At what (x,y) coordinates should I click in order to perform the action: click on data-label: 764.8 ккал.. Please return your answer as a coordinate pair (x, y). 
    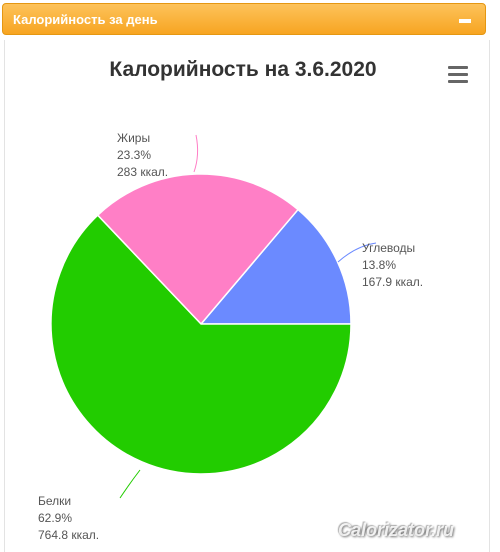
    Looking at the image, I should click on (68, 535).